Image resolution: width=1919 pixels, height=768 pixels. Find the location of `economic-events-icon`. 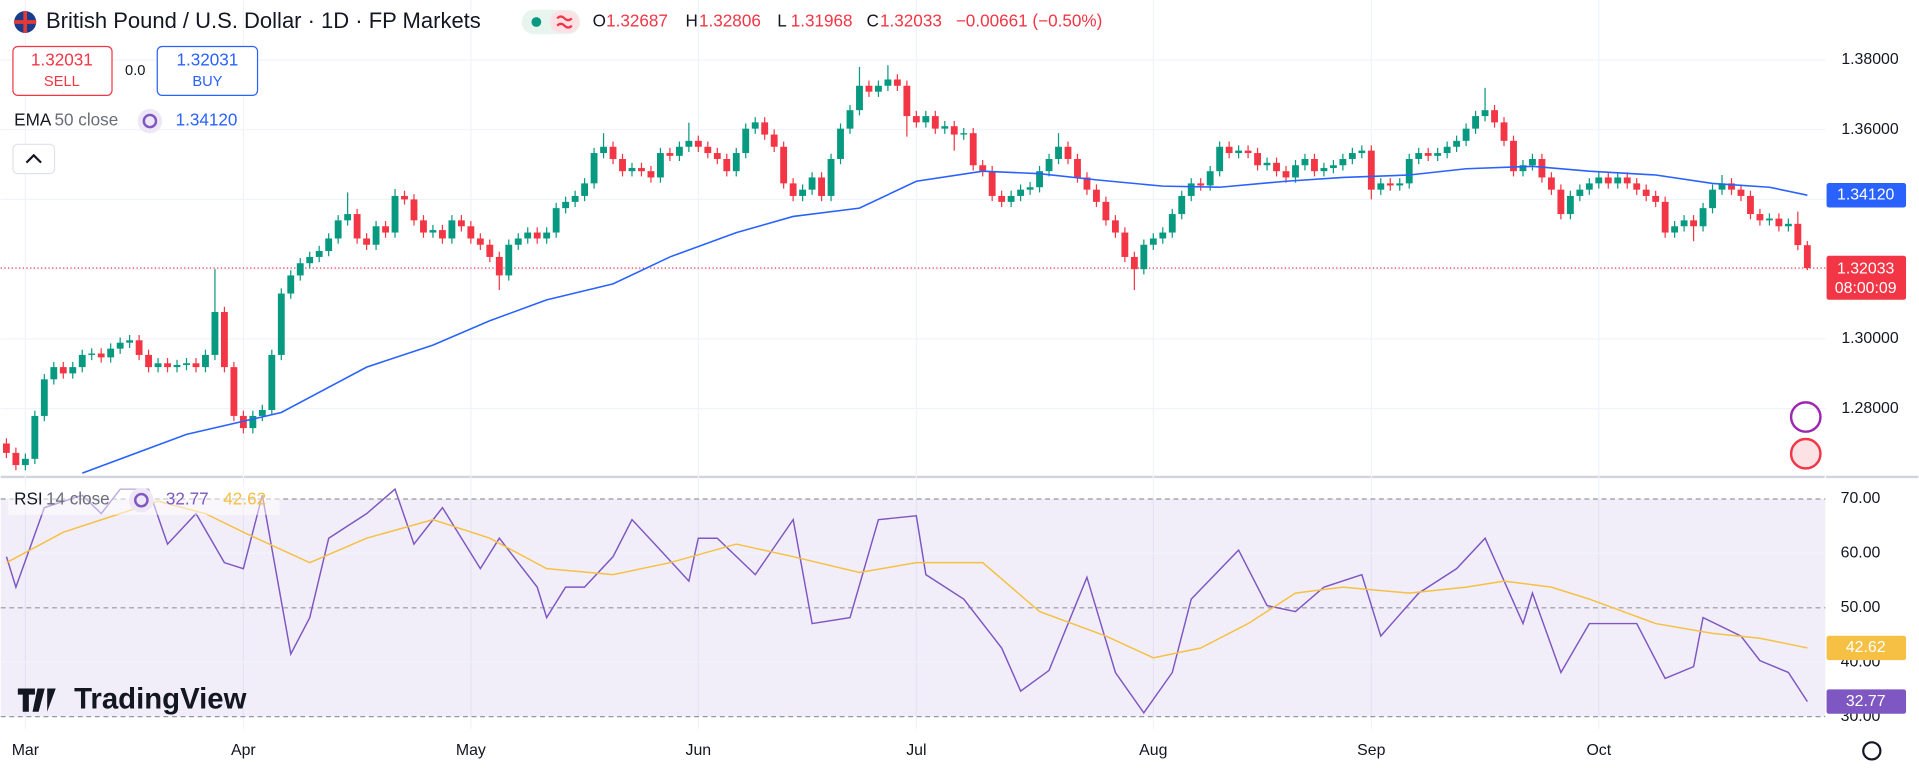

economic-events-icon is located at coordinates (1805, 453).